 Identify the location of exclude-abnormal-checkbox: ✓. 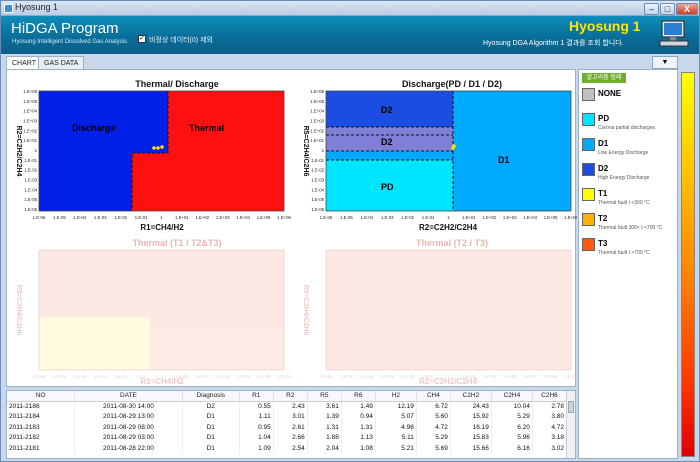
(142, 39).